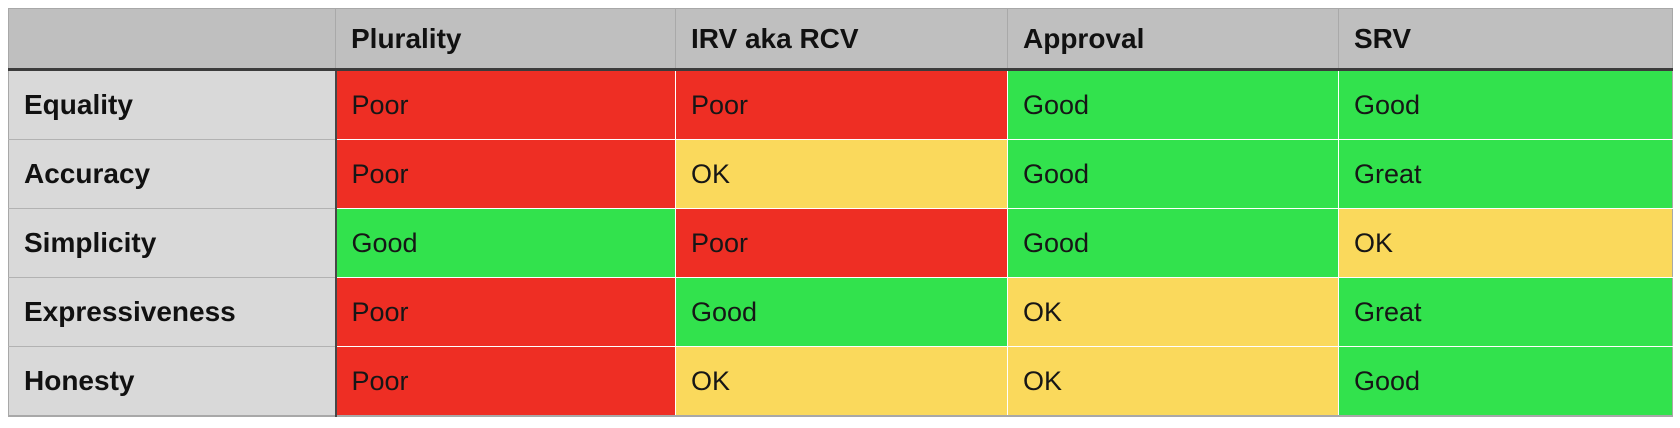  Describe the element at coordinates (172, 381) in the screenshot. I see `row-label-honesty: Honesty` at that location.